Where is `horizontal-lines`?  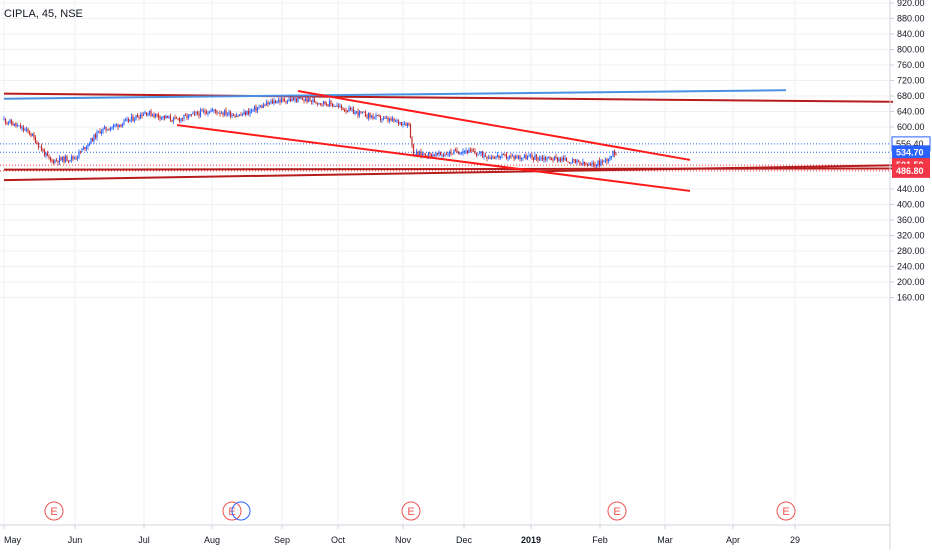 horizontal-lines is located at coordinates (445, 157).